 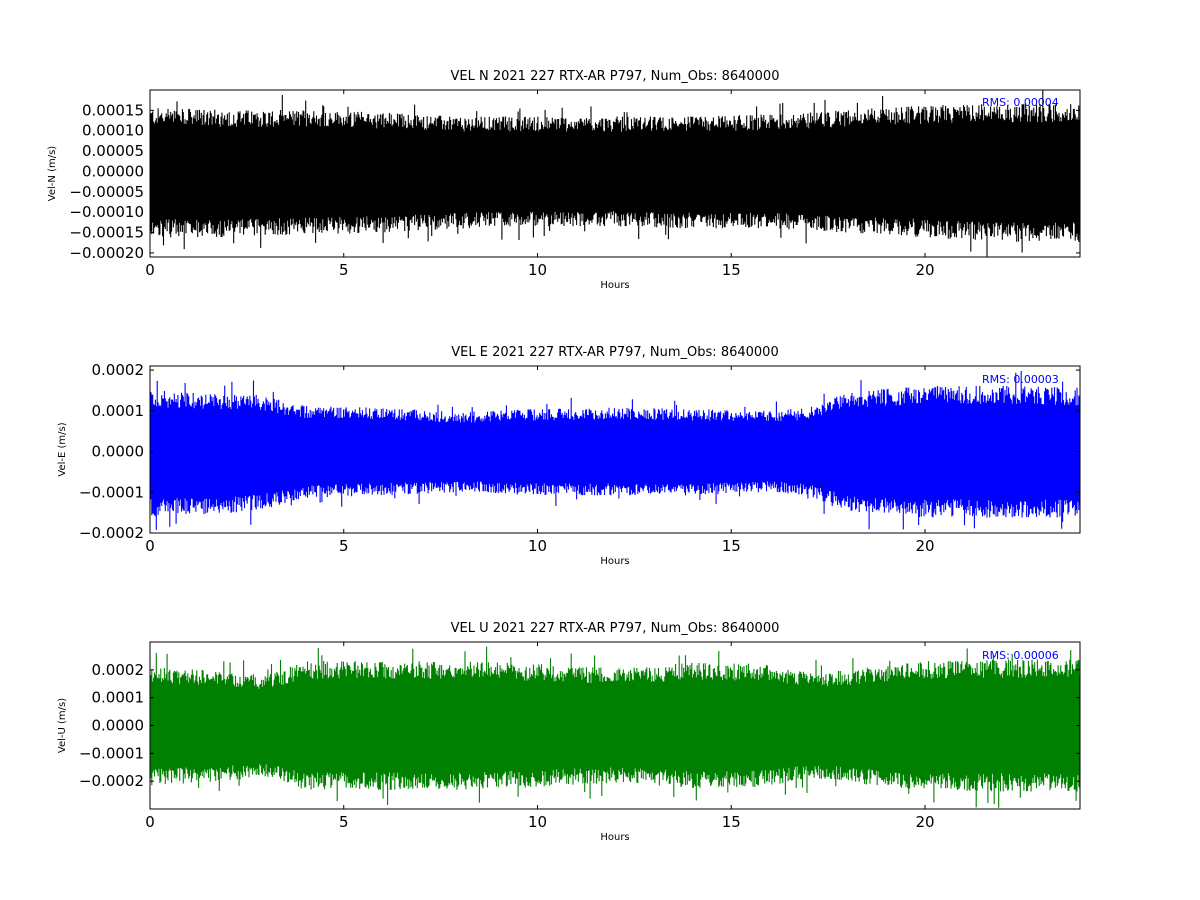 I want to click on y-tick-label: 0.00005, so click(x=113, y=151).